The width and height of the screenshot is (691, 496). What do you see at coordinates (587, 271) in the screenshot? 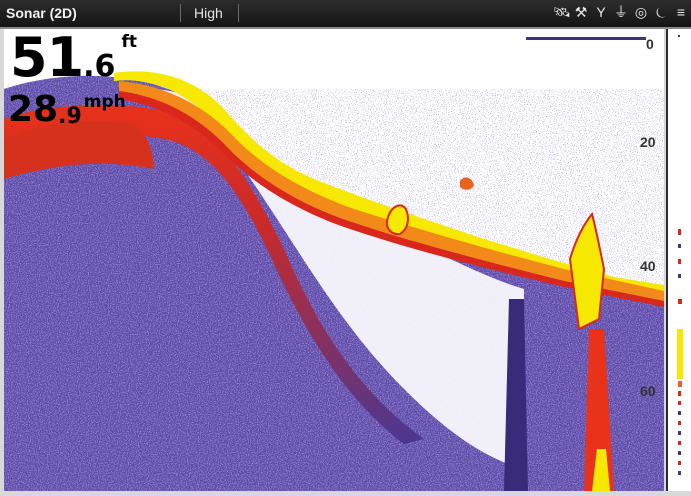
I see `structure-right` at bounding box center [587, 271].